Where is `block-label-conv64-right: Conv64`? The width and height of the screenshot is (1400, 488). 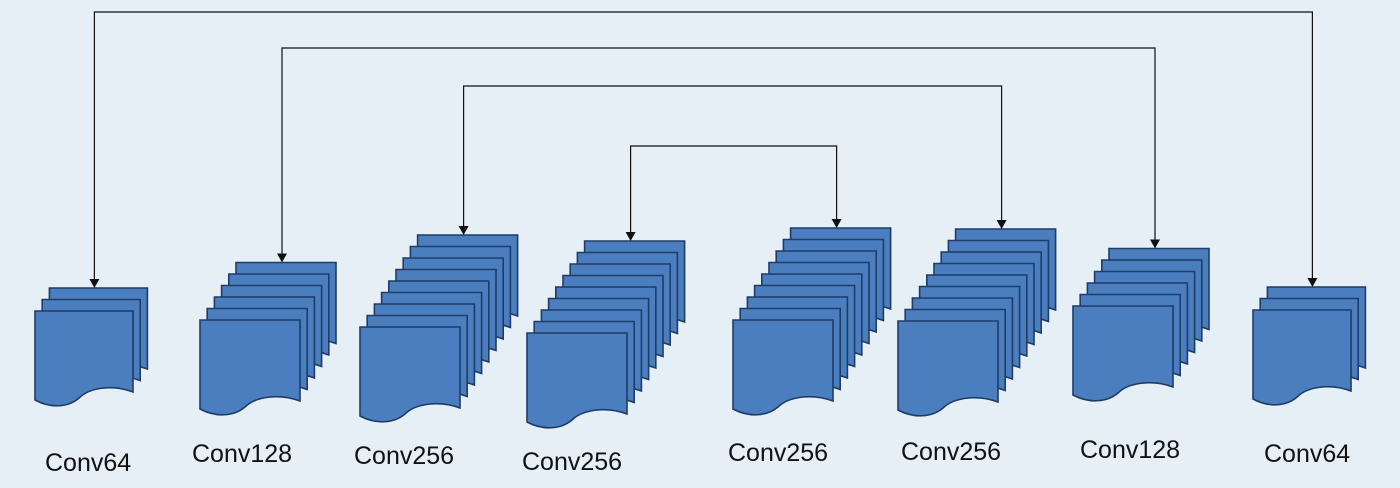
block-label-conv64-right: Conv64 is located at coordinates (1307, 454).